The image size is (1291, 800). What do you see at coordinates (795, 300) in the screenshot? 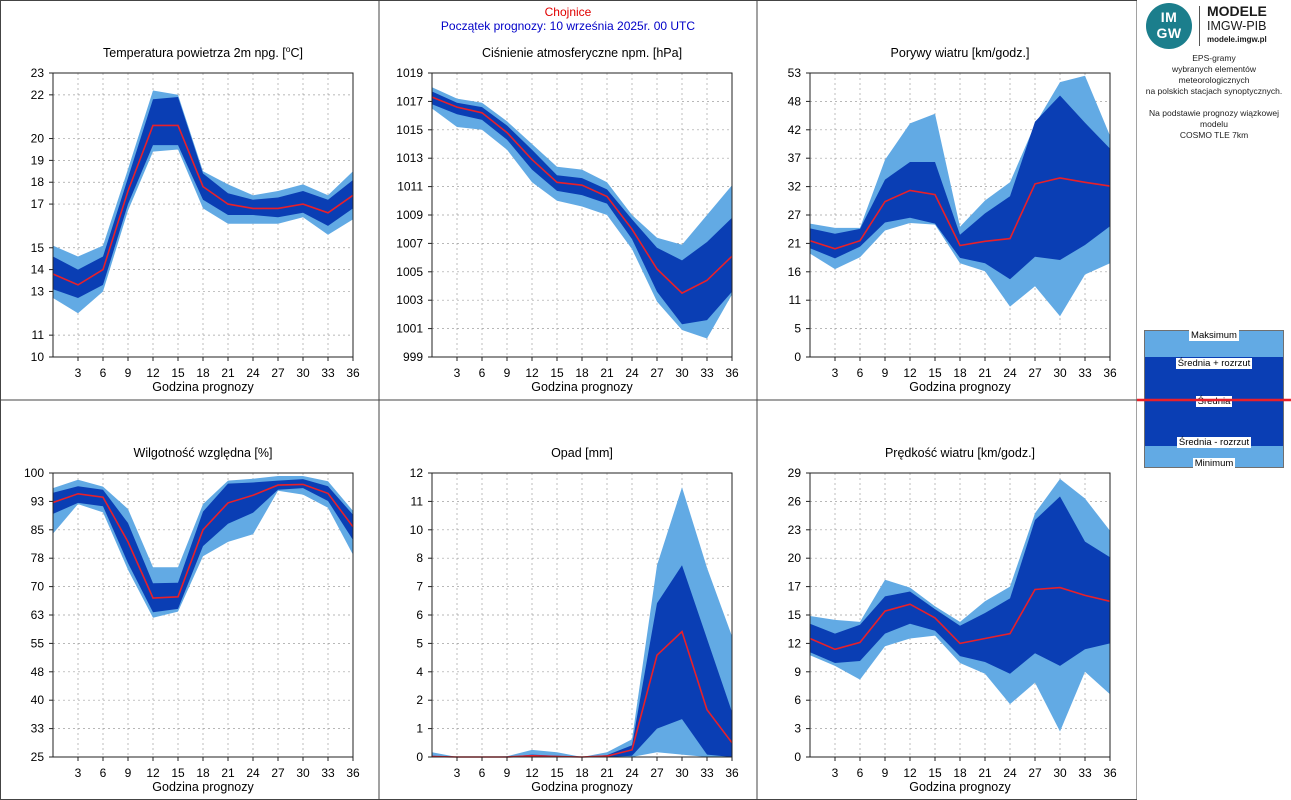
I see `y-tick-label: 11` at bounding box center [795, 300].